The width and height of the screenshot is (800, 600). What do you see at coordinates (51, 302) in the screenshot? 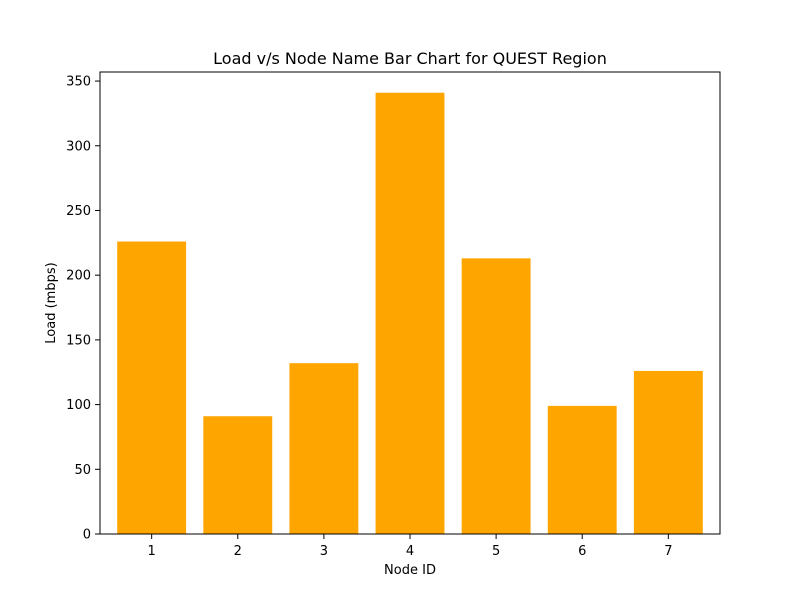
I see `y-axis-title: Load (mbps)` at bounding box center [51, 302].